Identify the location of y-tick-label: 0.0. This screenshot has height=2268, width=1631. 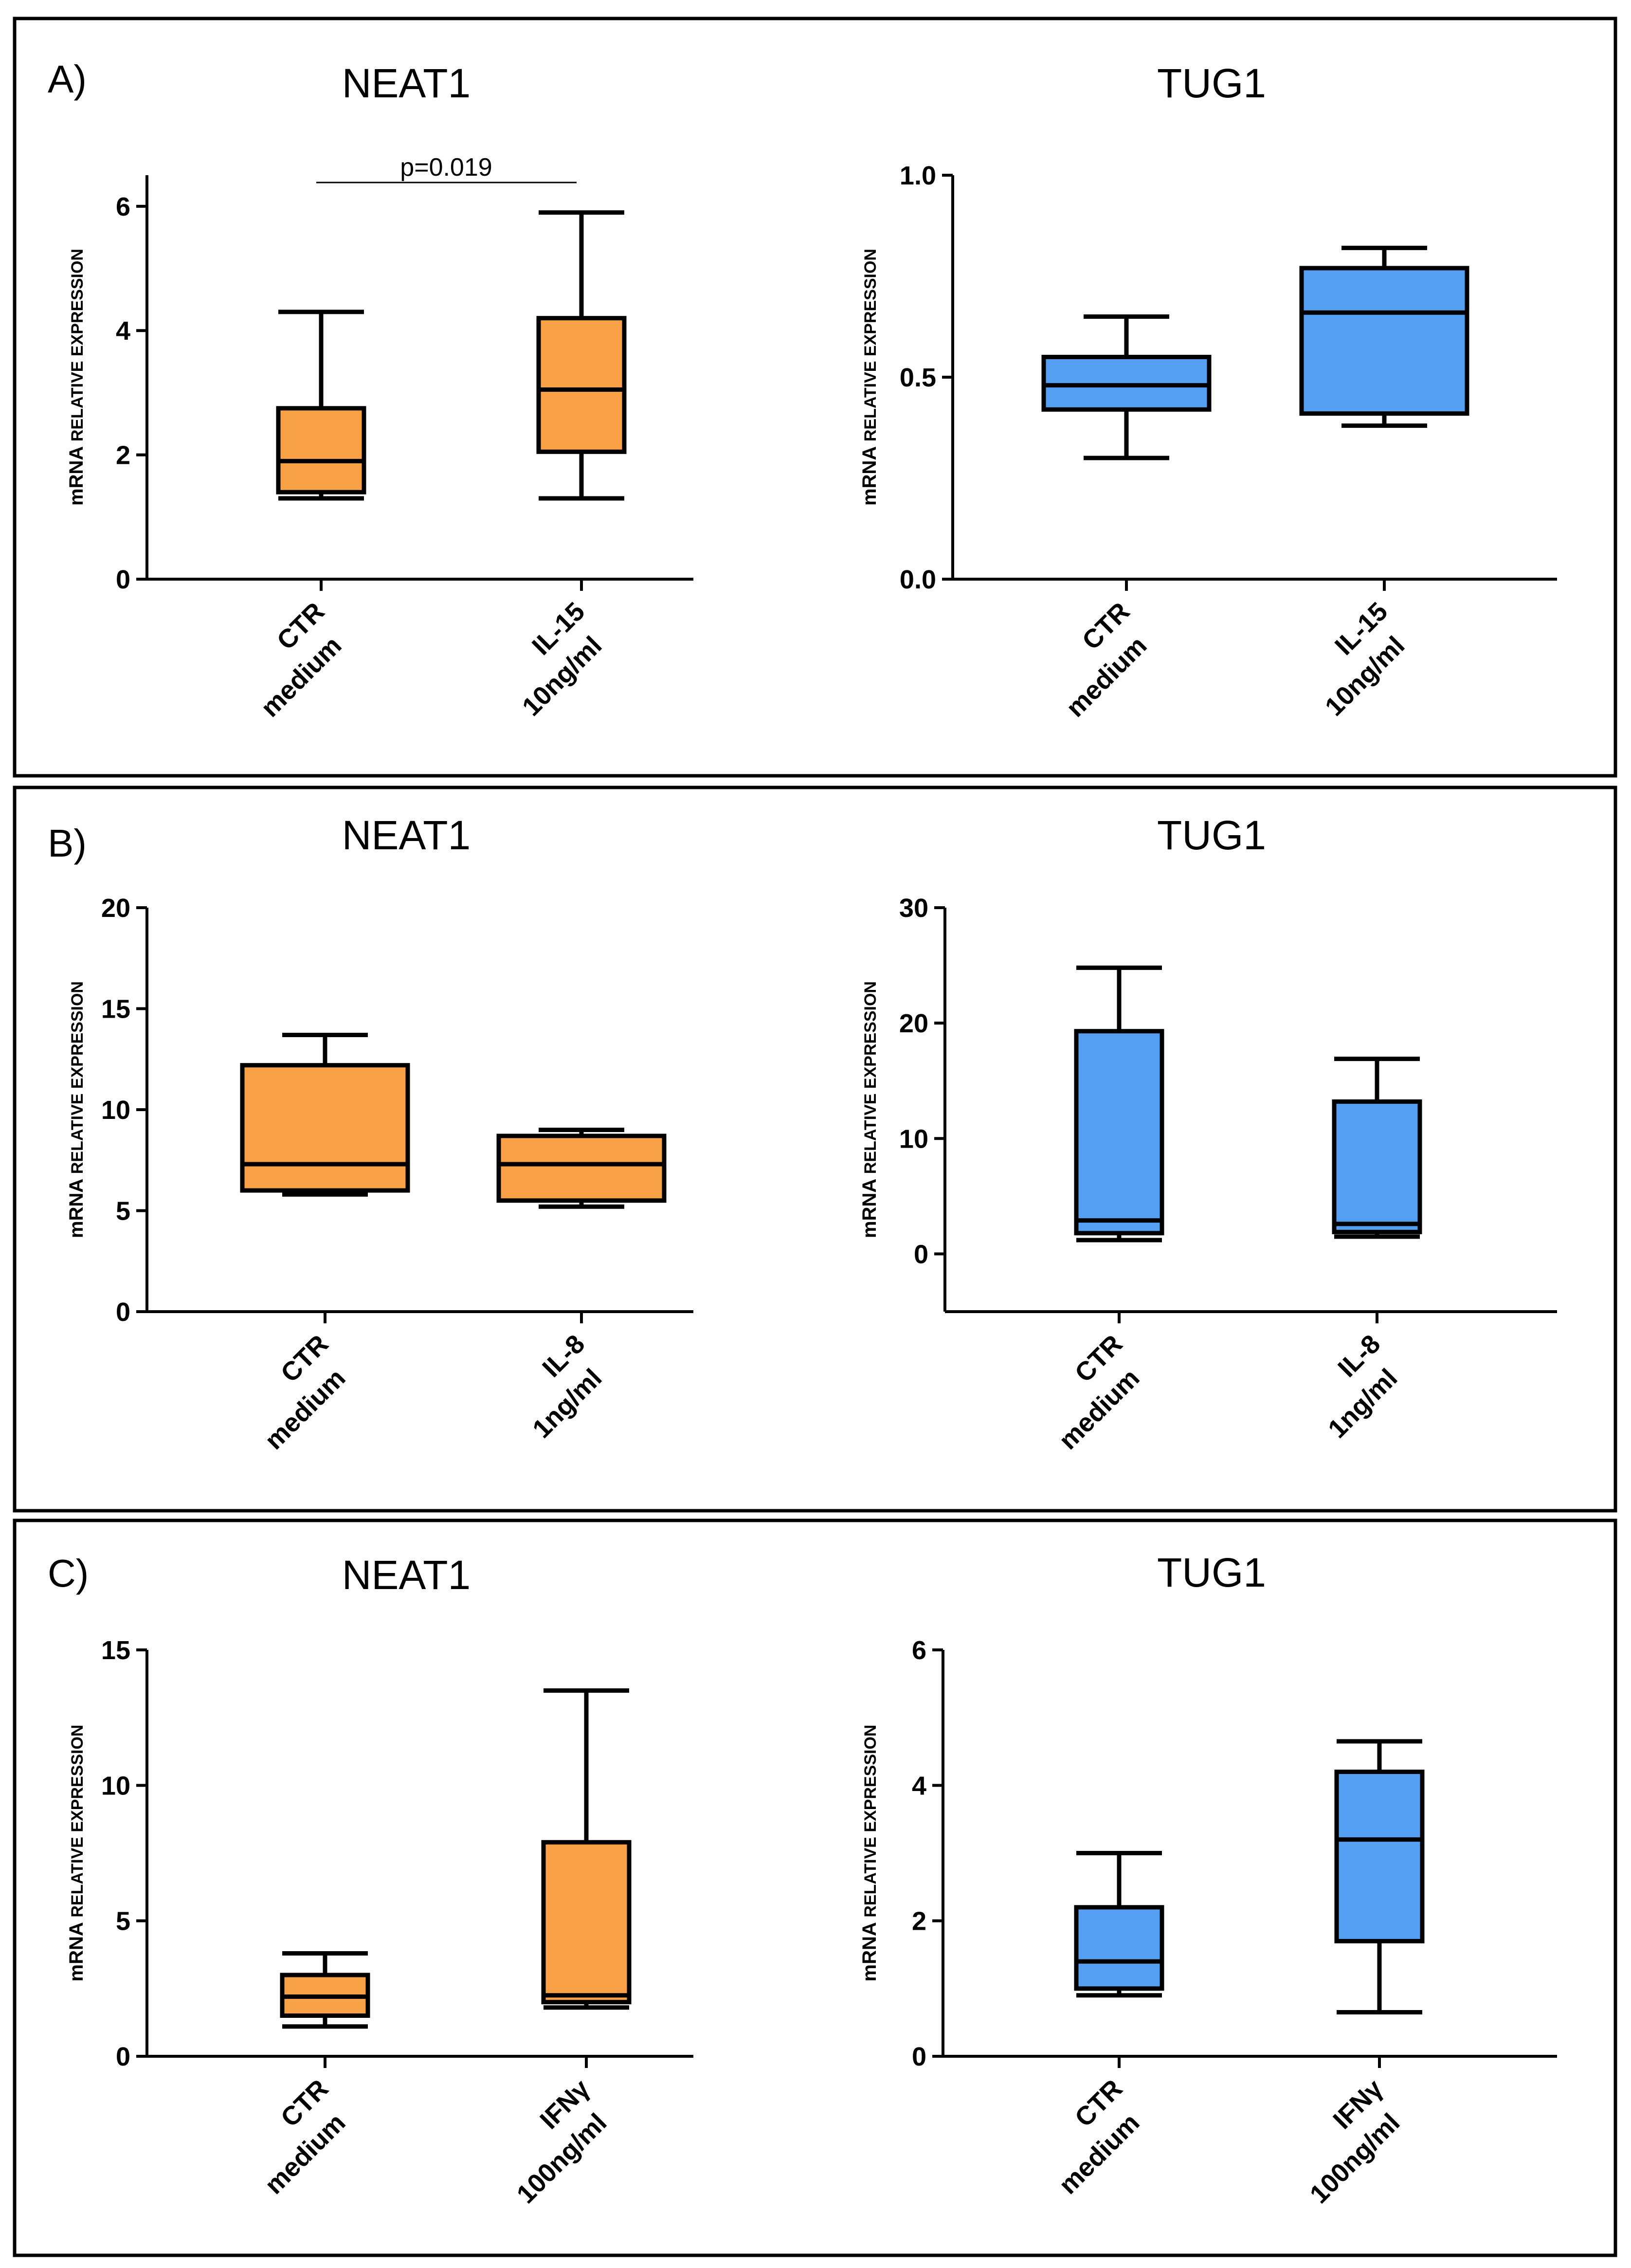
(918, 579).